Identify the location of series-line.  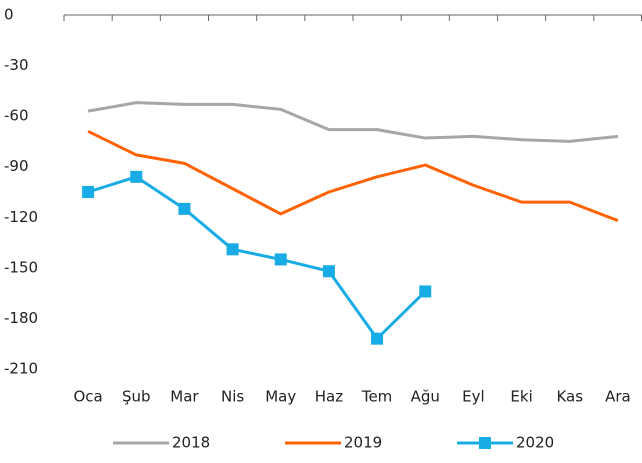
(353, 122).